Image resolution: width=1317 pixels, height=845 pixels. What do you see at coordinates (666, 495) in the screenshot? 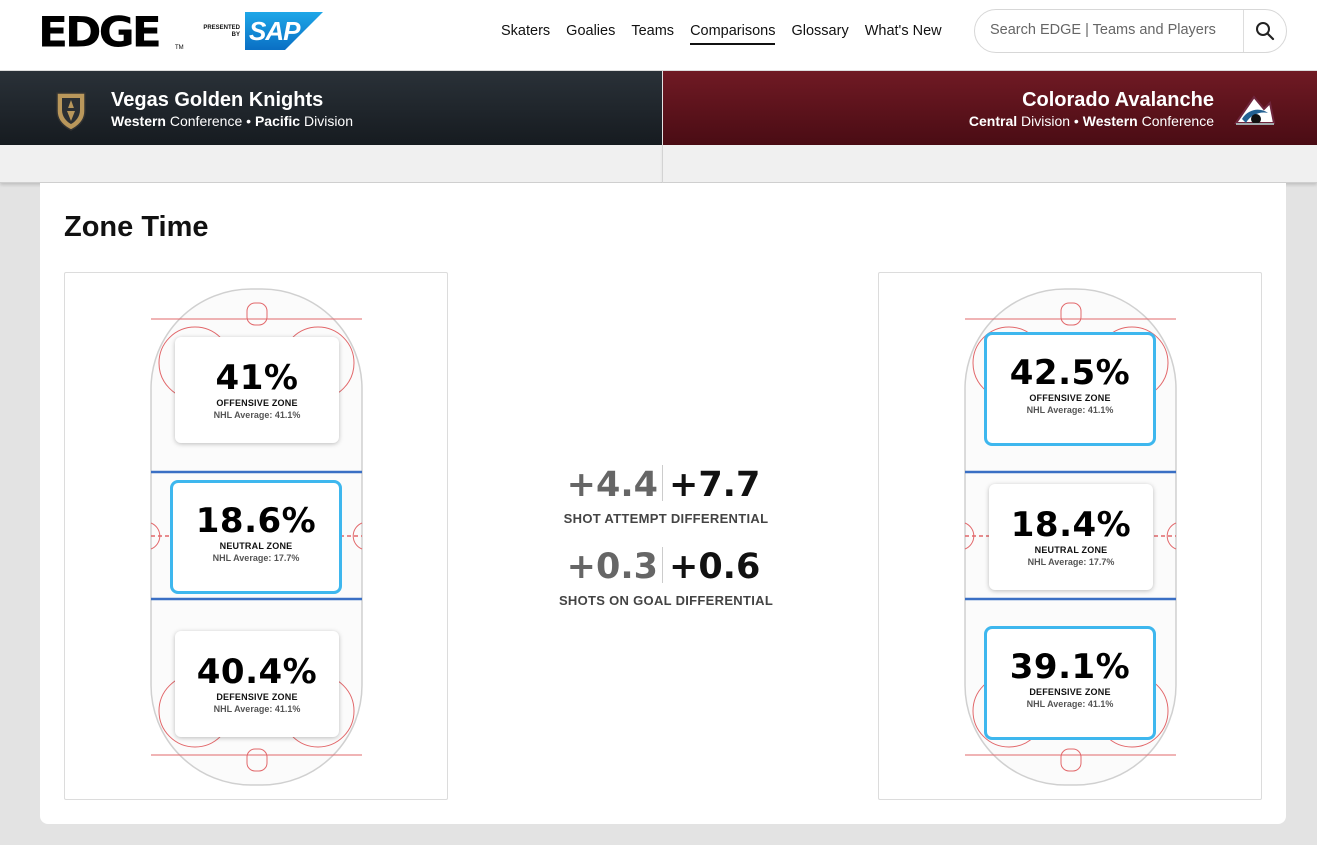
I see `shot-attempt-differential: +4.4 +7.7 SHOT ATTEMPT DIFFERENTIAL` at bounding box center [666, 495].